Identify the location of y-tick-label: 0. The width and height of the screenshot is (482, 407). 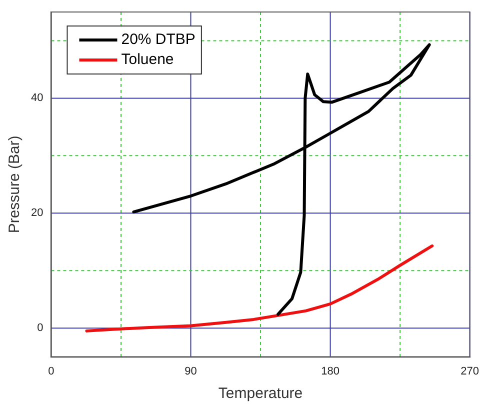
(40, 328).